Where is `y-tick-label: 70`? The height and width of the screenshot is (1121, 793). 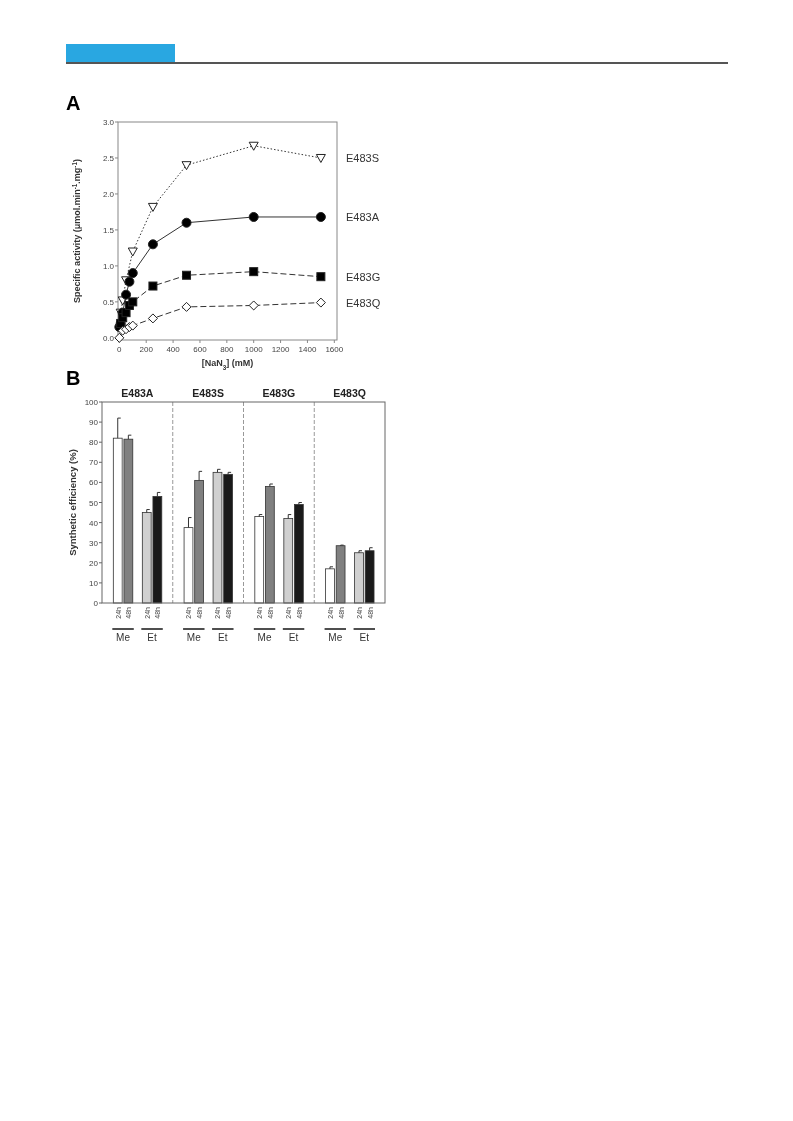 y-tick-label: 70 is located at coordinates (94, 463).